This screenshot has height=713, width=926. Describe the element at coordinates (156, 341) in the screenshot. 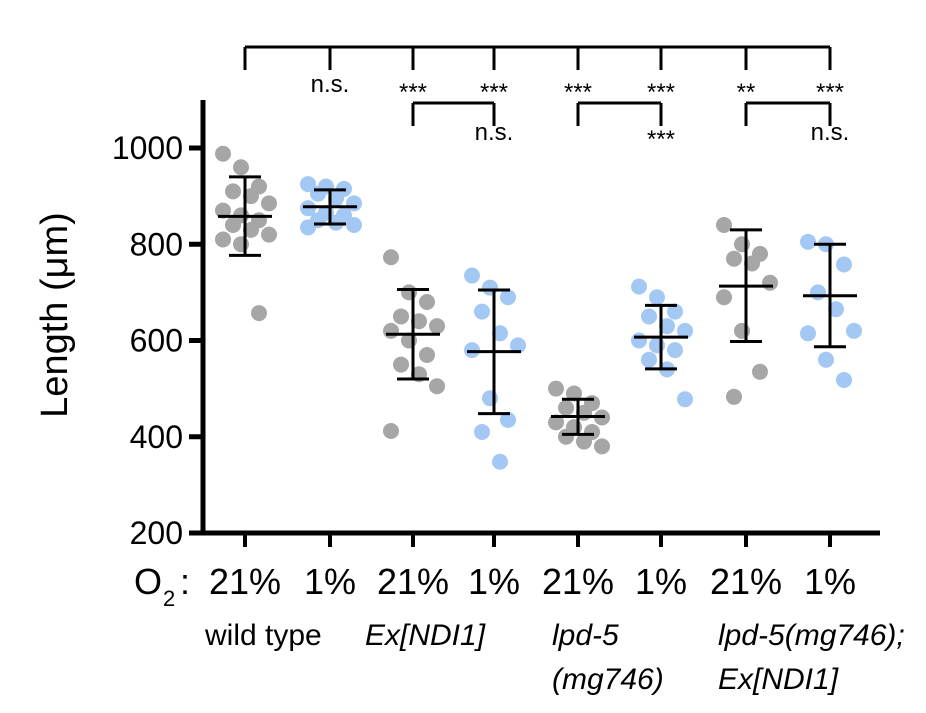

I see `y-tick-label: 600` at that location.